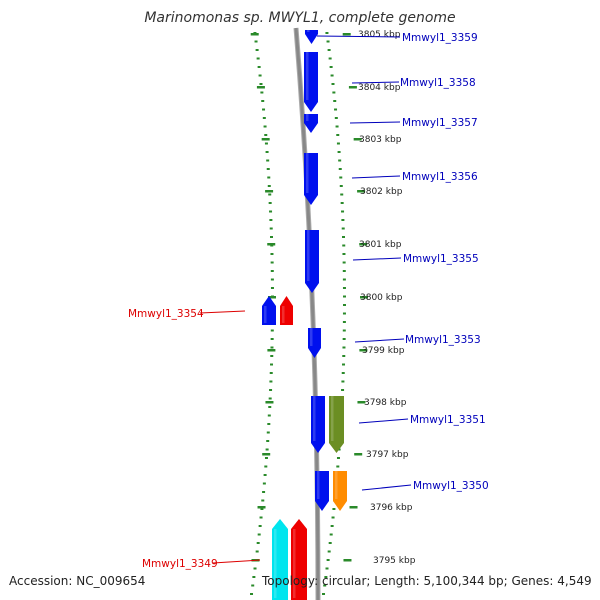 The height and width of the screenshot is (600, 600). Describe the element at coordinates (383, 351) in the screenshot. I see `kbp-tick-label: 3799 kbp` at that location.